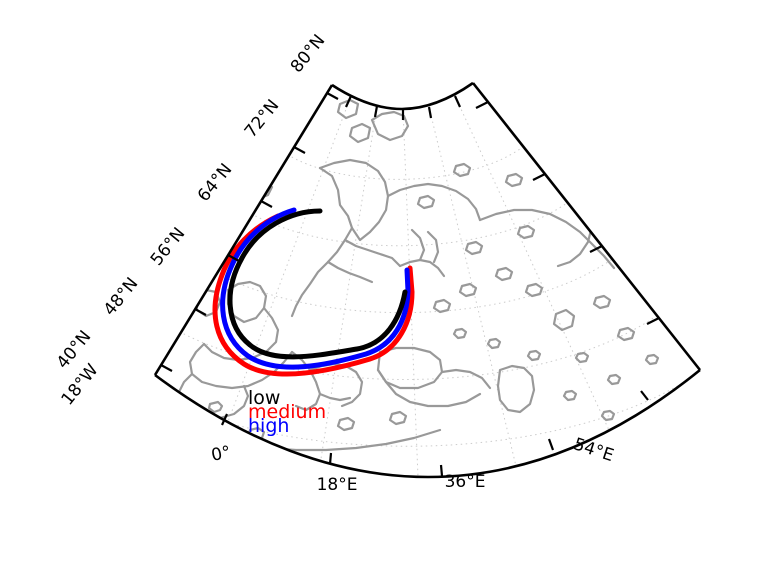 This screenshot has width=778, height=583. What do you see at coordinates (264, 398) in the screenshot?
I see `legend-item-low: low` at bounding box center [264, 398].